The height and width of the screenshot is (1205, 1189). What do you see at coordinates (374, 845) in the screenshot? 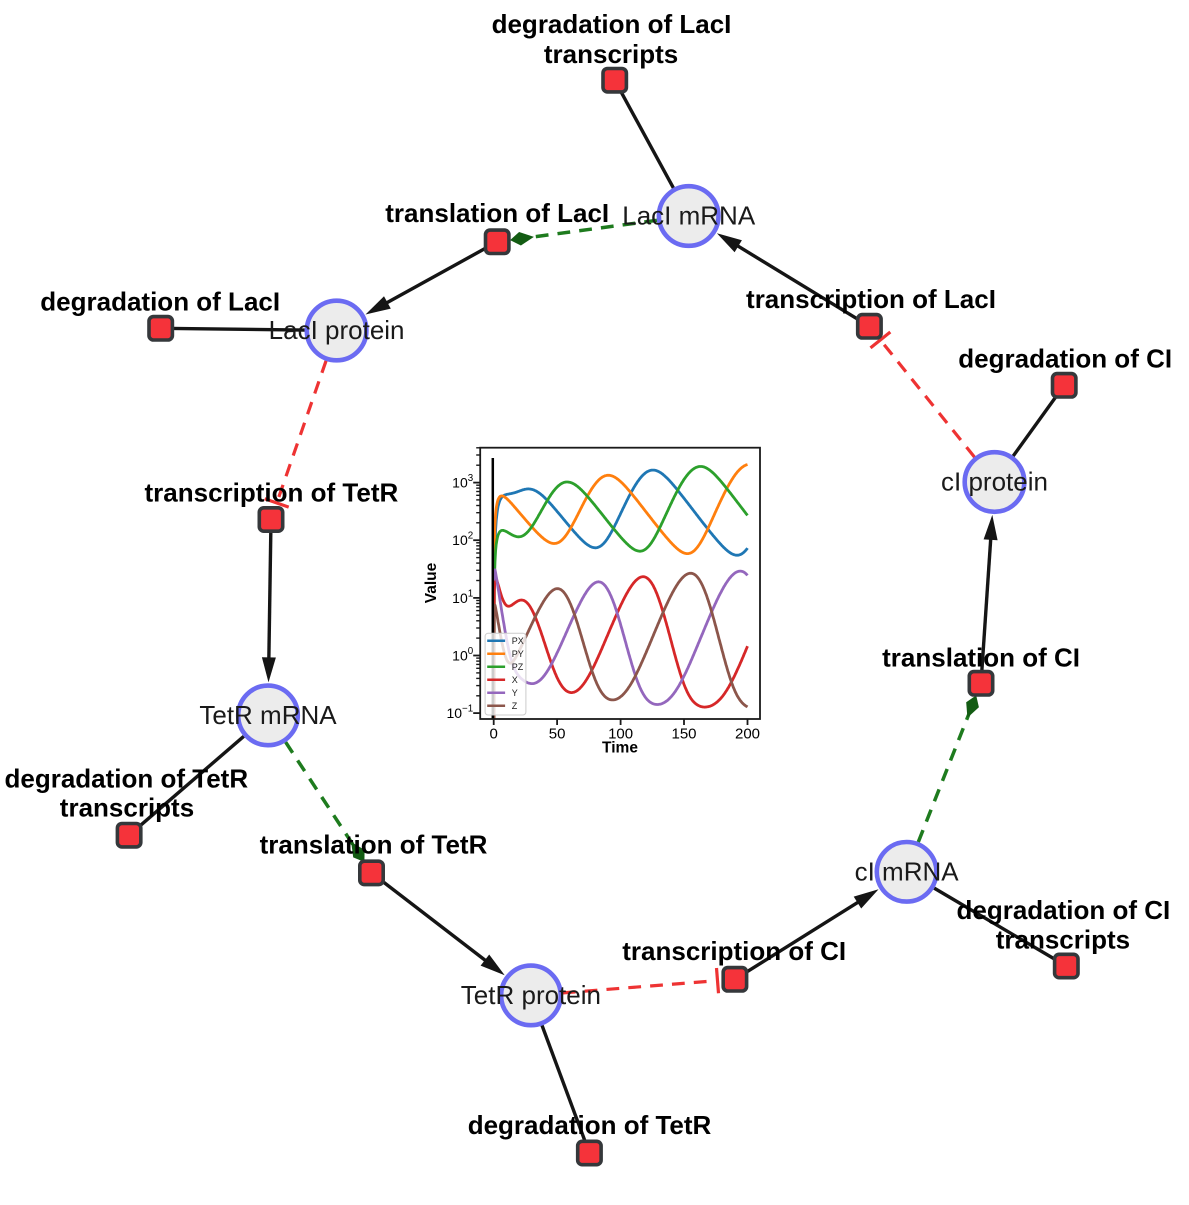
I see `svg-text: translation of TetR` at bounding box center [374, 845].